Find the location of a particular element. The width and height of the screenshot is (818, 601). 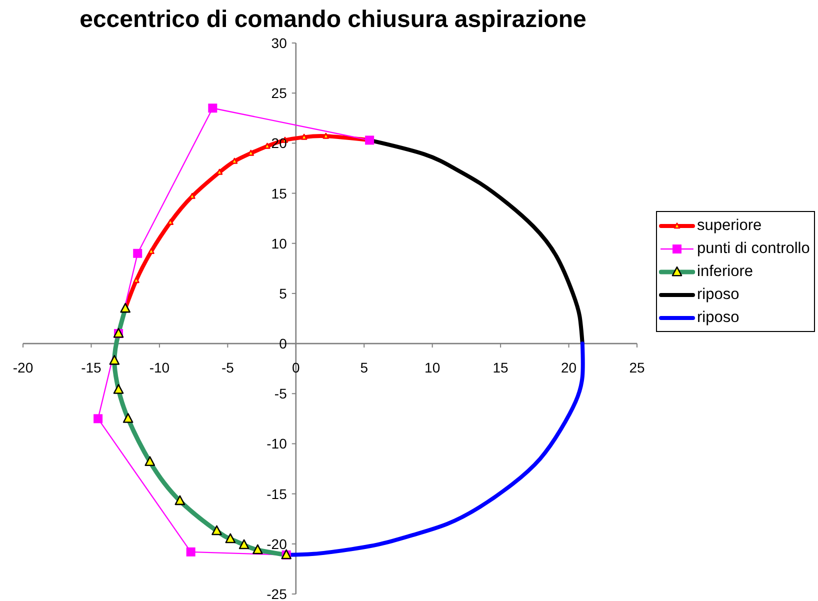

y-tick-label: -5 is located at coordinates (281, 394).